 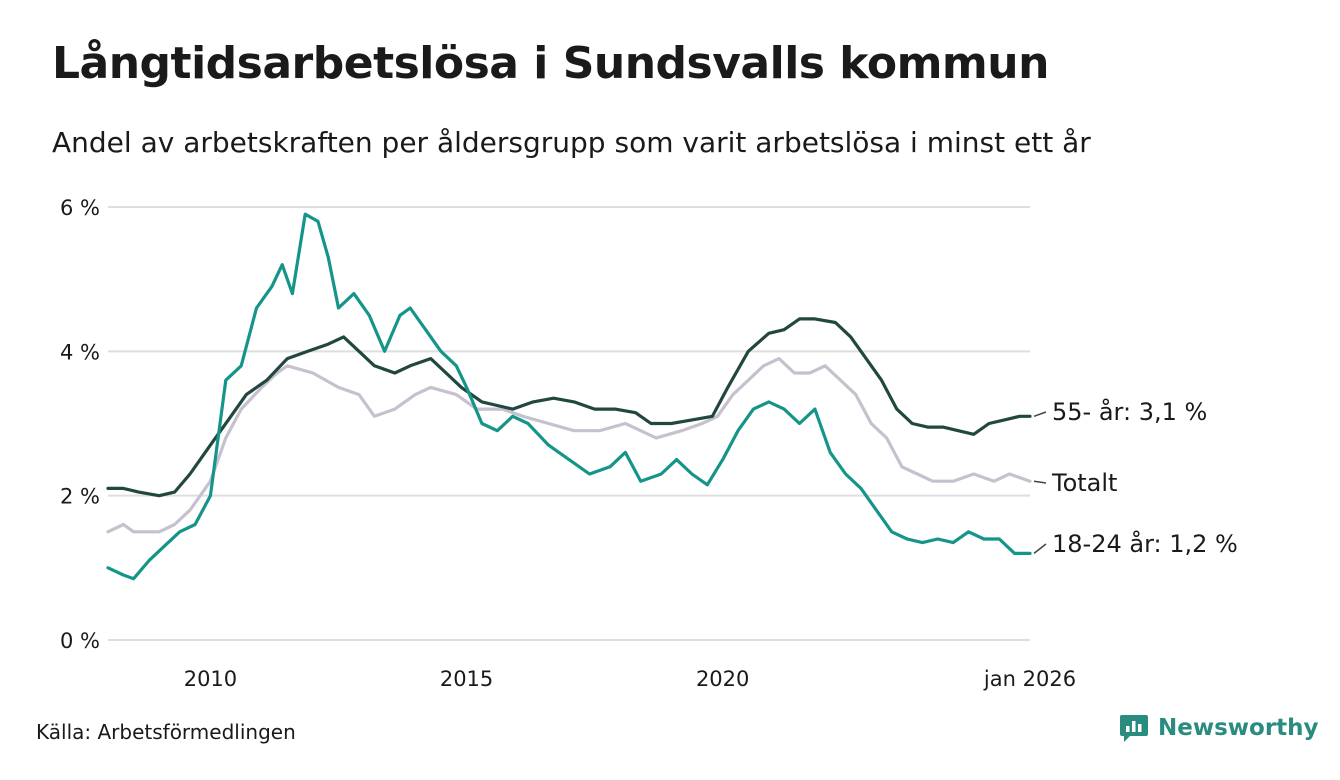 I want to click on y-axis-ticks: 0 % 2 % 4 % 6 %, so click(x=80, y=424).